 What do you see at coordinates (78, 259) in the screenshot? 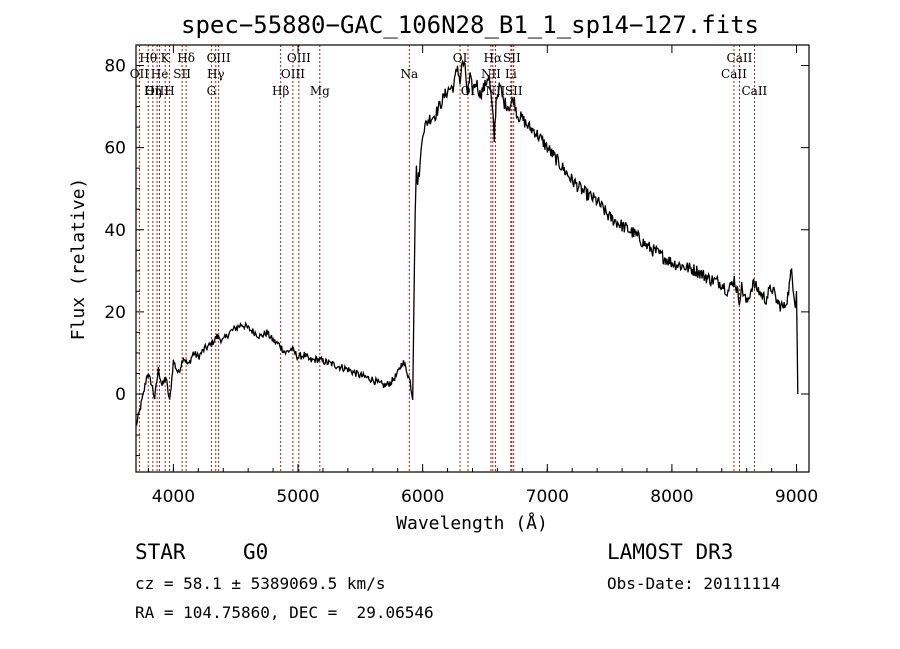
I see `y-axis-label: Flux (relative)` at bounding box center [78, 259].